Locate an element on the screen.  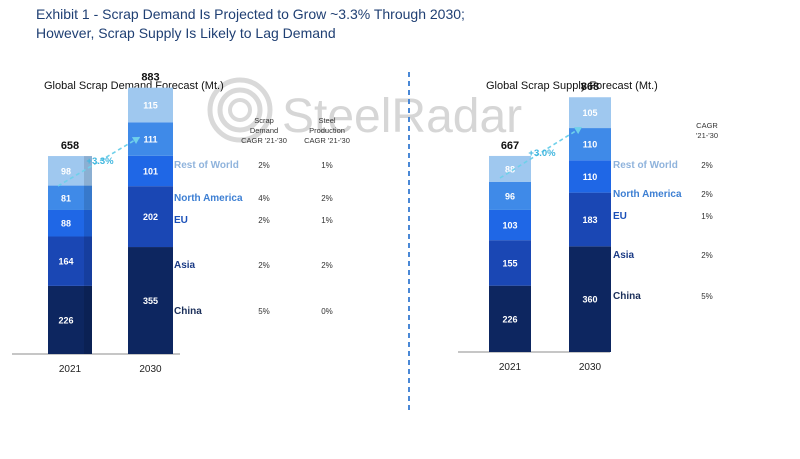
watermark-text: SteelRadar is located at coordinates (402, 116).